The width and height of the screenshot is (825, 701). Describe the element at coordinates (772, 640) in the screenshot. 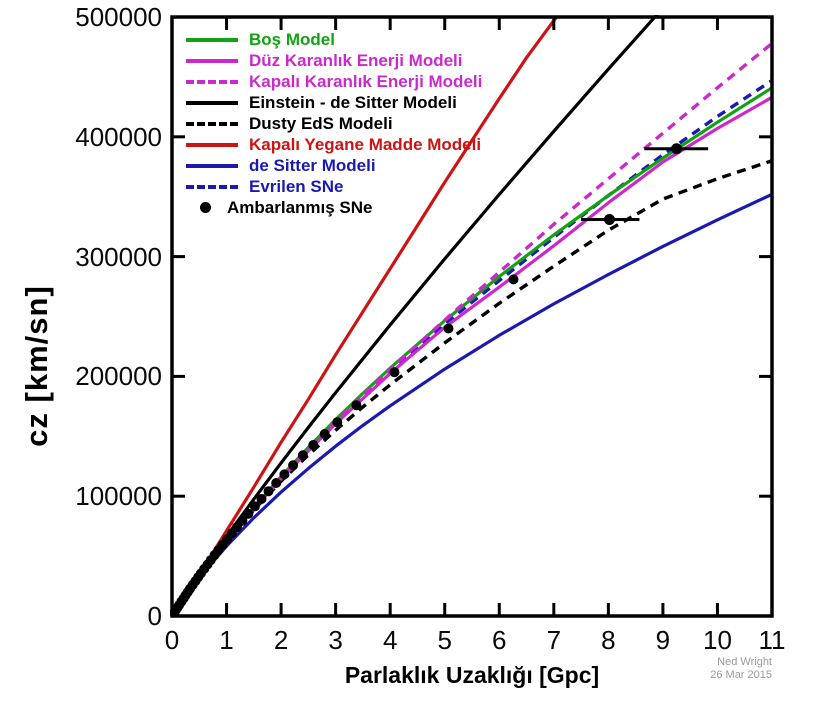

I see `x-tick-label: 11` at that location.